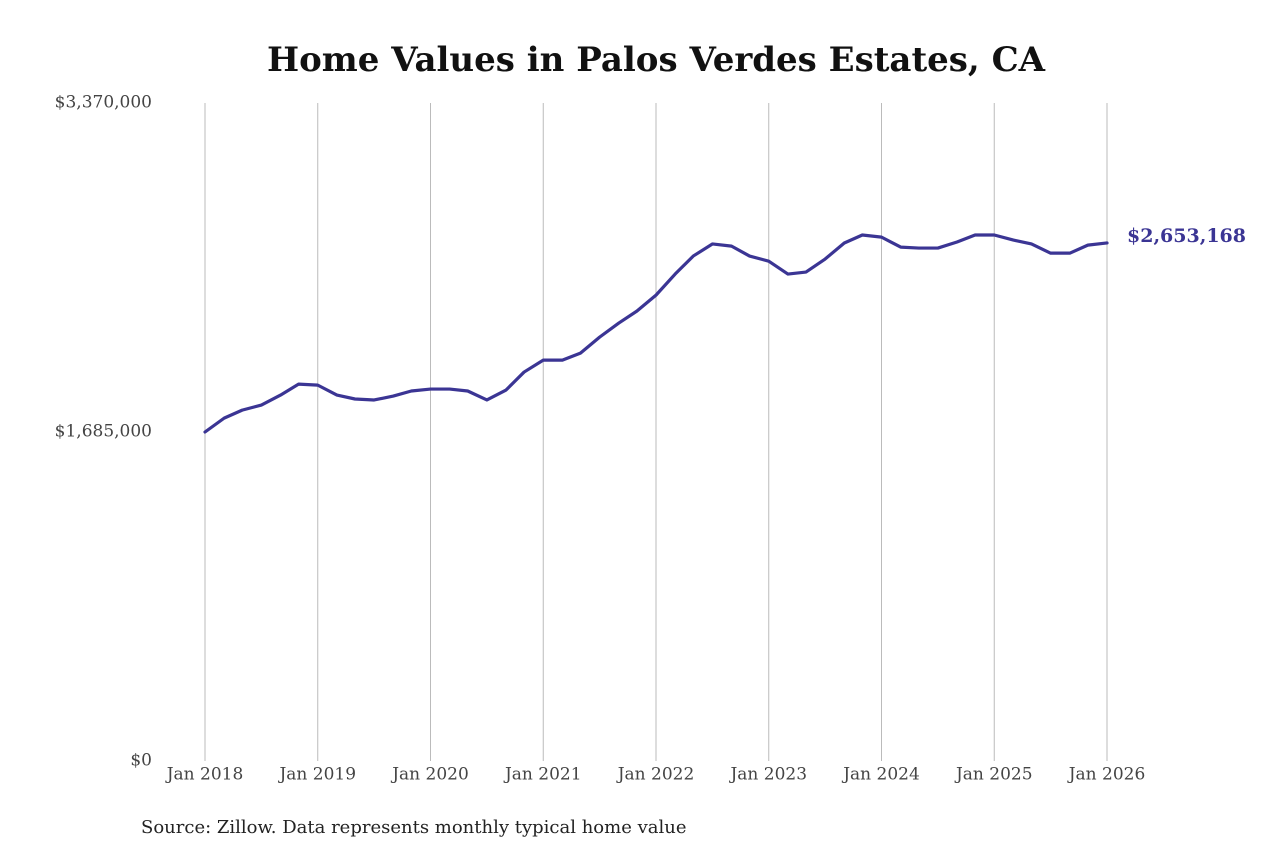  Describe the element at coordinates (542, 775) in the screenshot. I see `x-tick-label: Jan 2021` at that location.